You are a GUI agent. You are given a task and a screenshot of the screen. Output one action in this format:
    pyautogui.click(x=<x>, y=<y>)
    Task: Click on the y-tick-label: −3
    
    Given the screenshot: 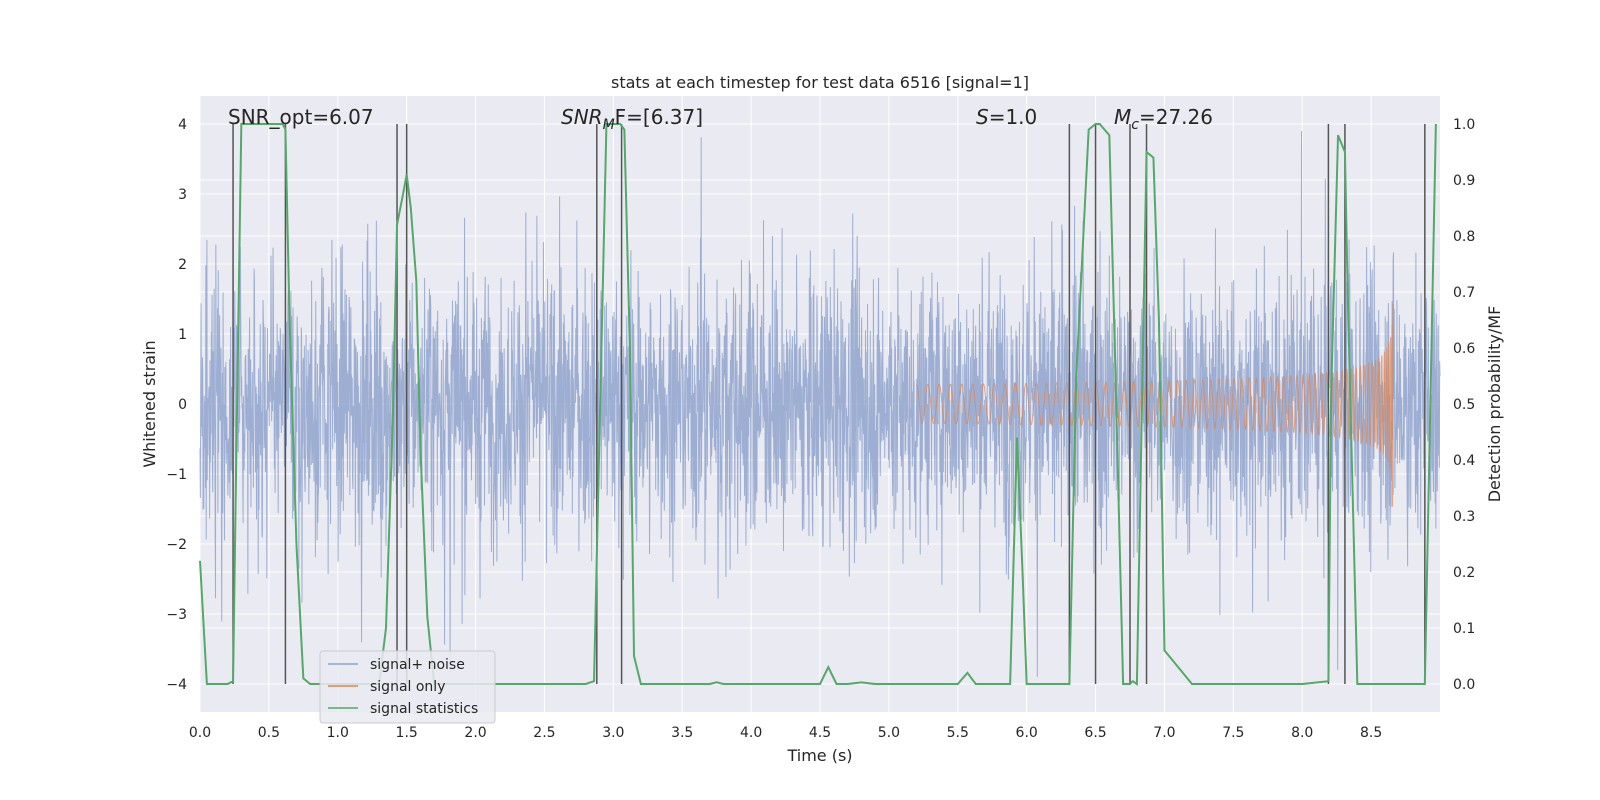 What is the action you would take?
    pyautogui.click(x=176, y=615)
    